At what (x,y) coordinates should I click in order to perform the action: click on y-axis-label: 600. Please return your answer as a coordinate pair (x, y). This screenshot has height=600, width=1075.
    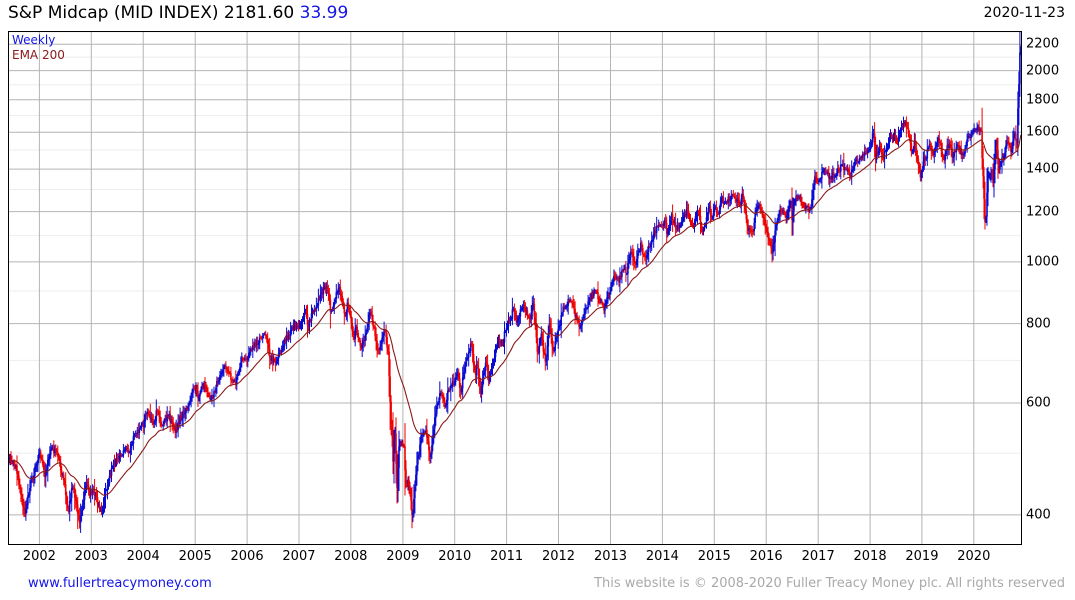
    Looking at the image, I should click on (1038, 403).